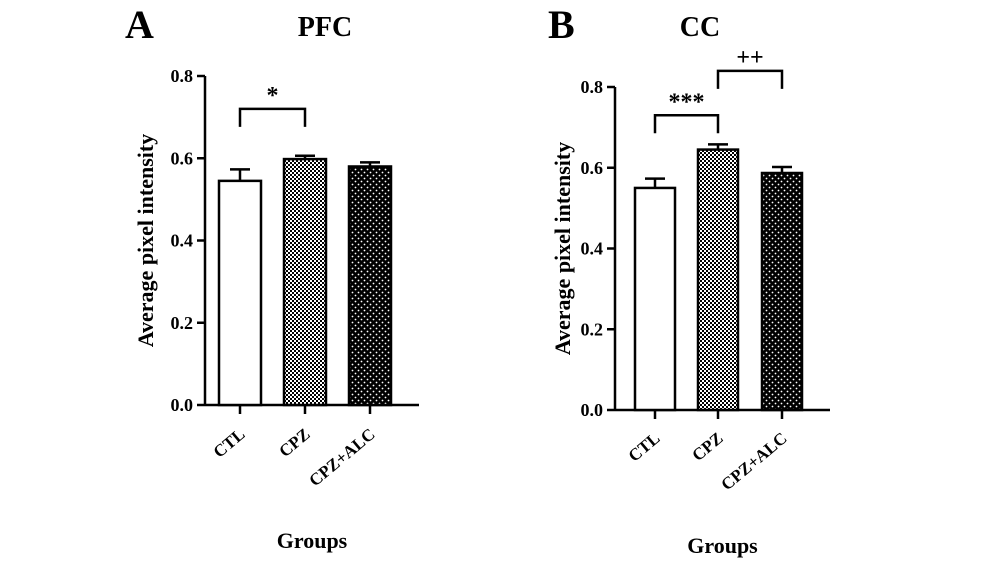  Describe the element at coordinates (561, 24) in the screenshot. I see `panel-letter: B` at that location.